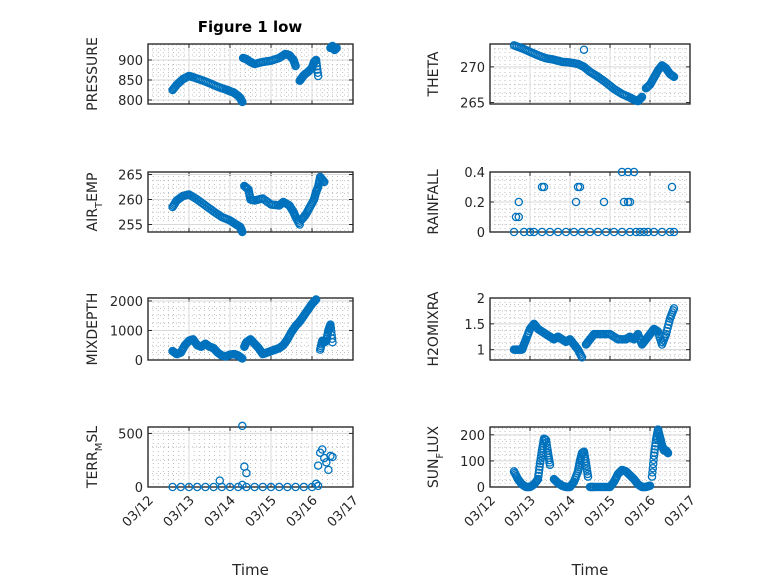 Image resolution: width=778 pixels, height=583 pixels. What do you see at coordinates (590, 570) in the screenshot?
I see `x-axis-label: Time` at bounding box center [590, 570].